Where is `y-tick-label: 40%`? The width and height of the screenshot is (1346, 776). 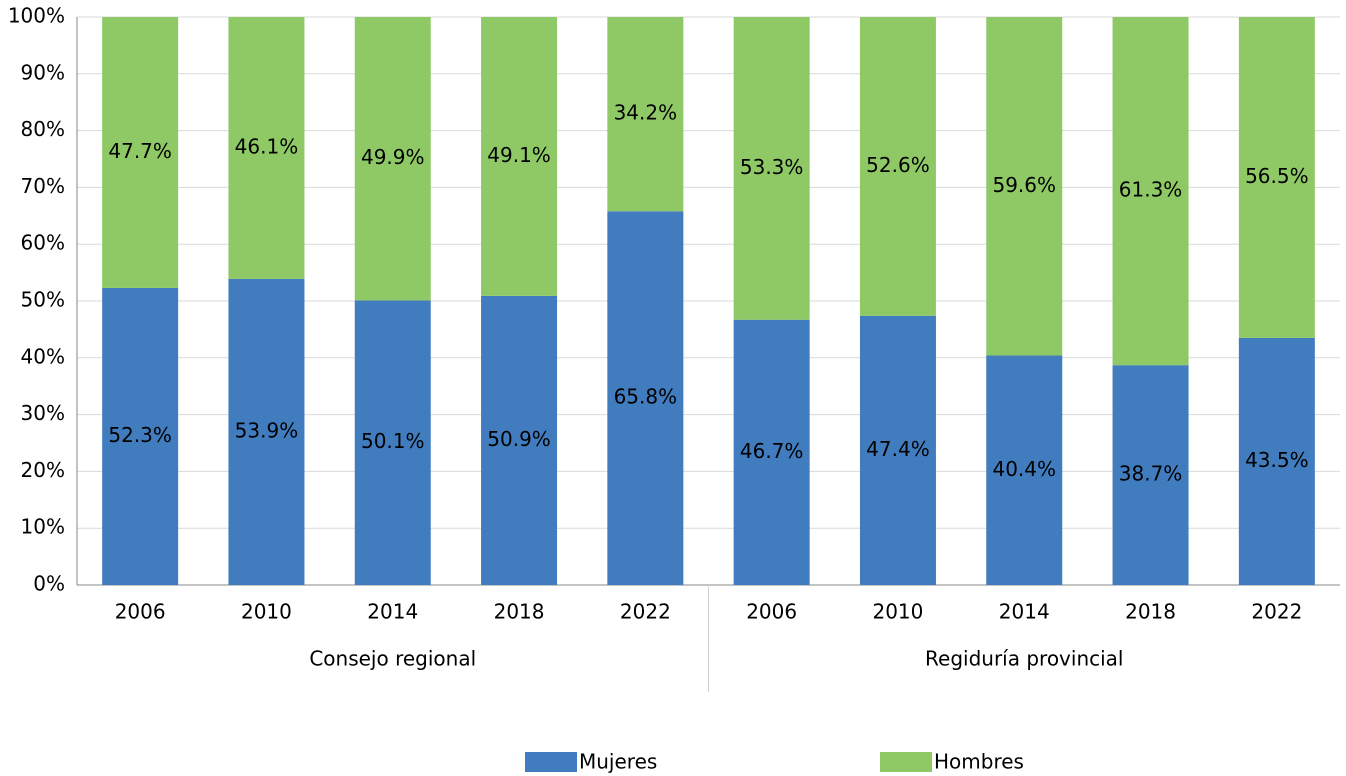 y-tick-label: 40% is located at coordinates (43, 356).